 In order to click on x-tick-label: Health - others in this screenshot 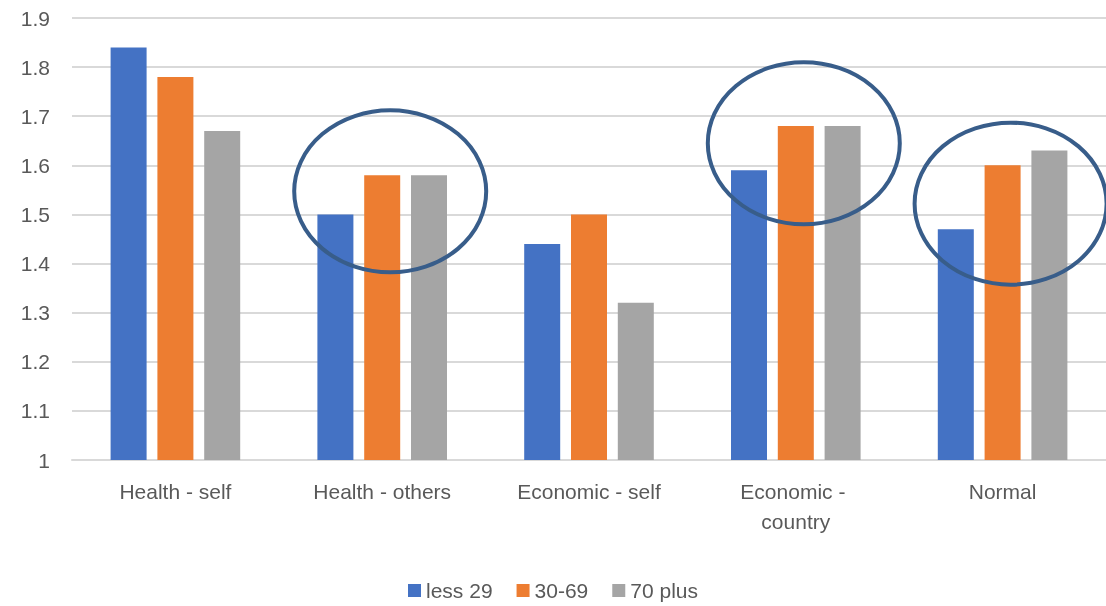, I will do `click(382, 491)`.